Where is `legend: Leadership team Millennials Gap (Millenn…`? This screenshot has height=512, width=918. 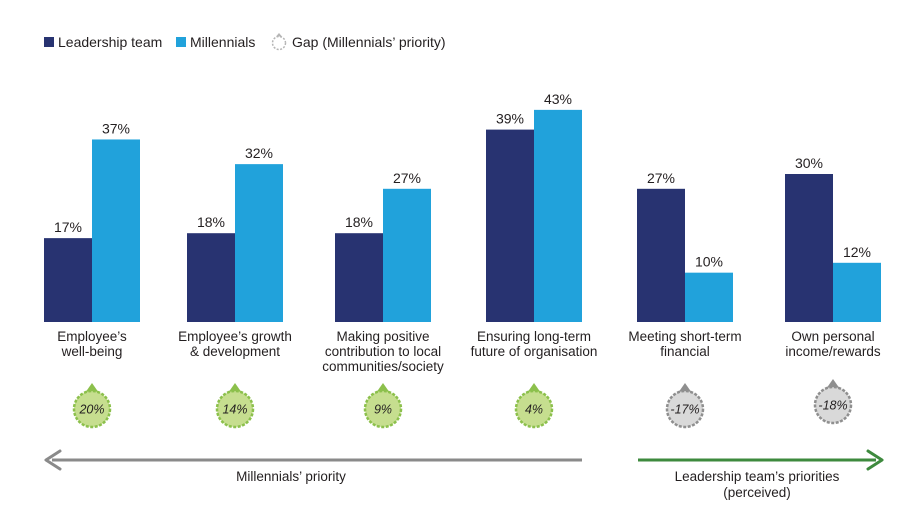 legend: Leadership team Millennials Gap (Millenn… is located at coordinates (245, 42).